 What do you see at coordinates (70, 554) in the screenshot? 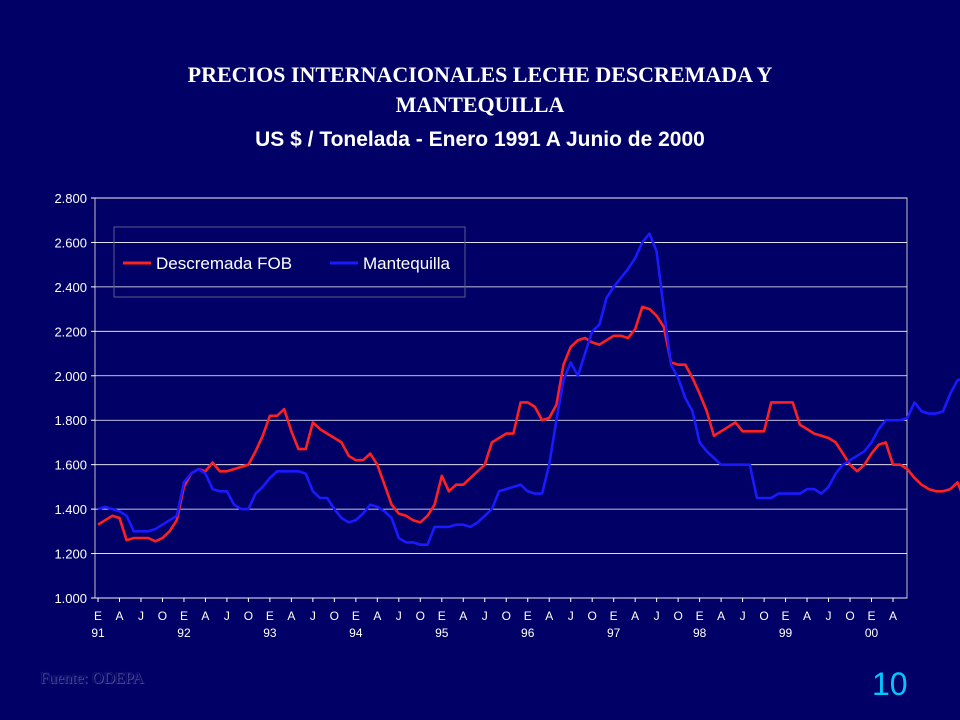
I see `y-tick-label: 1.200` at bounding box center [70, 554].